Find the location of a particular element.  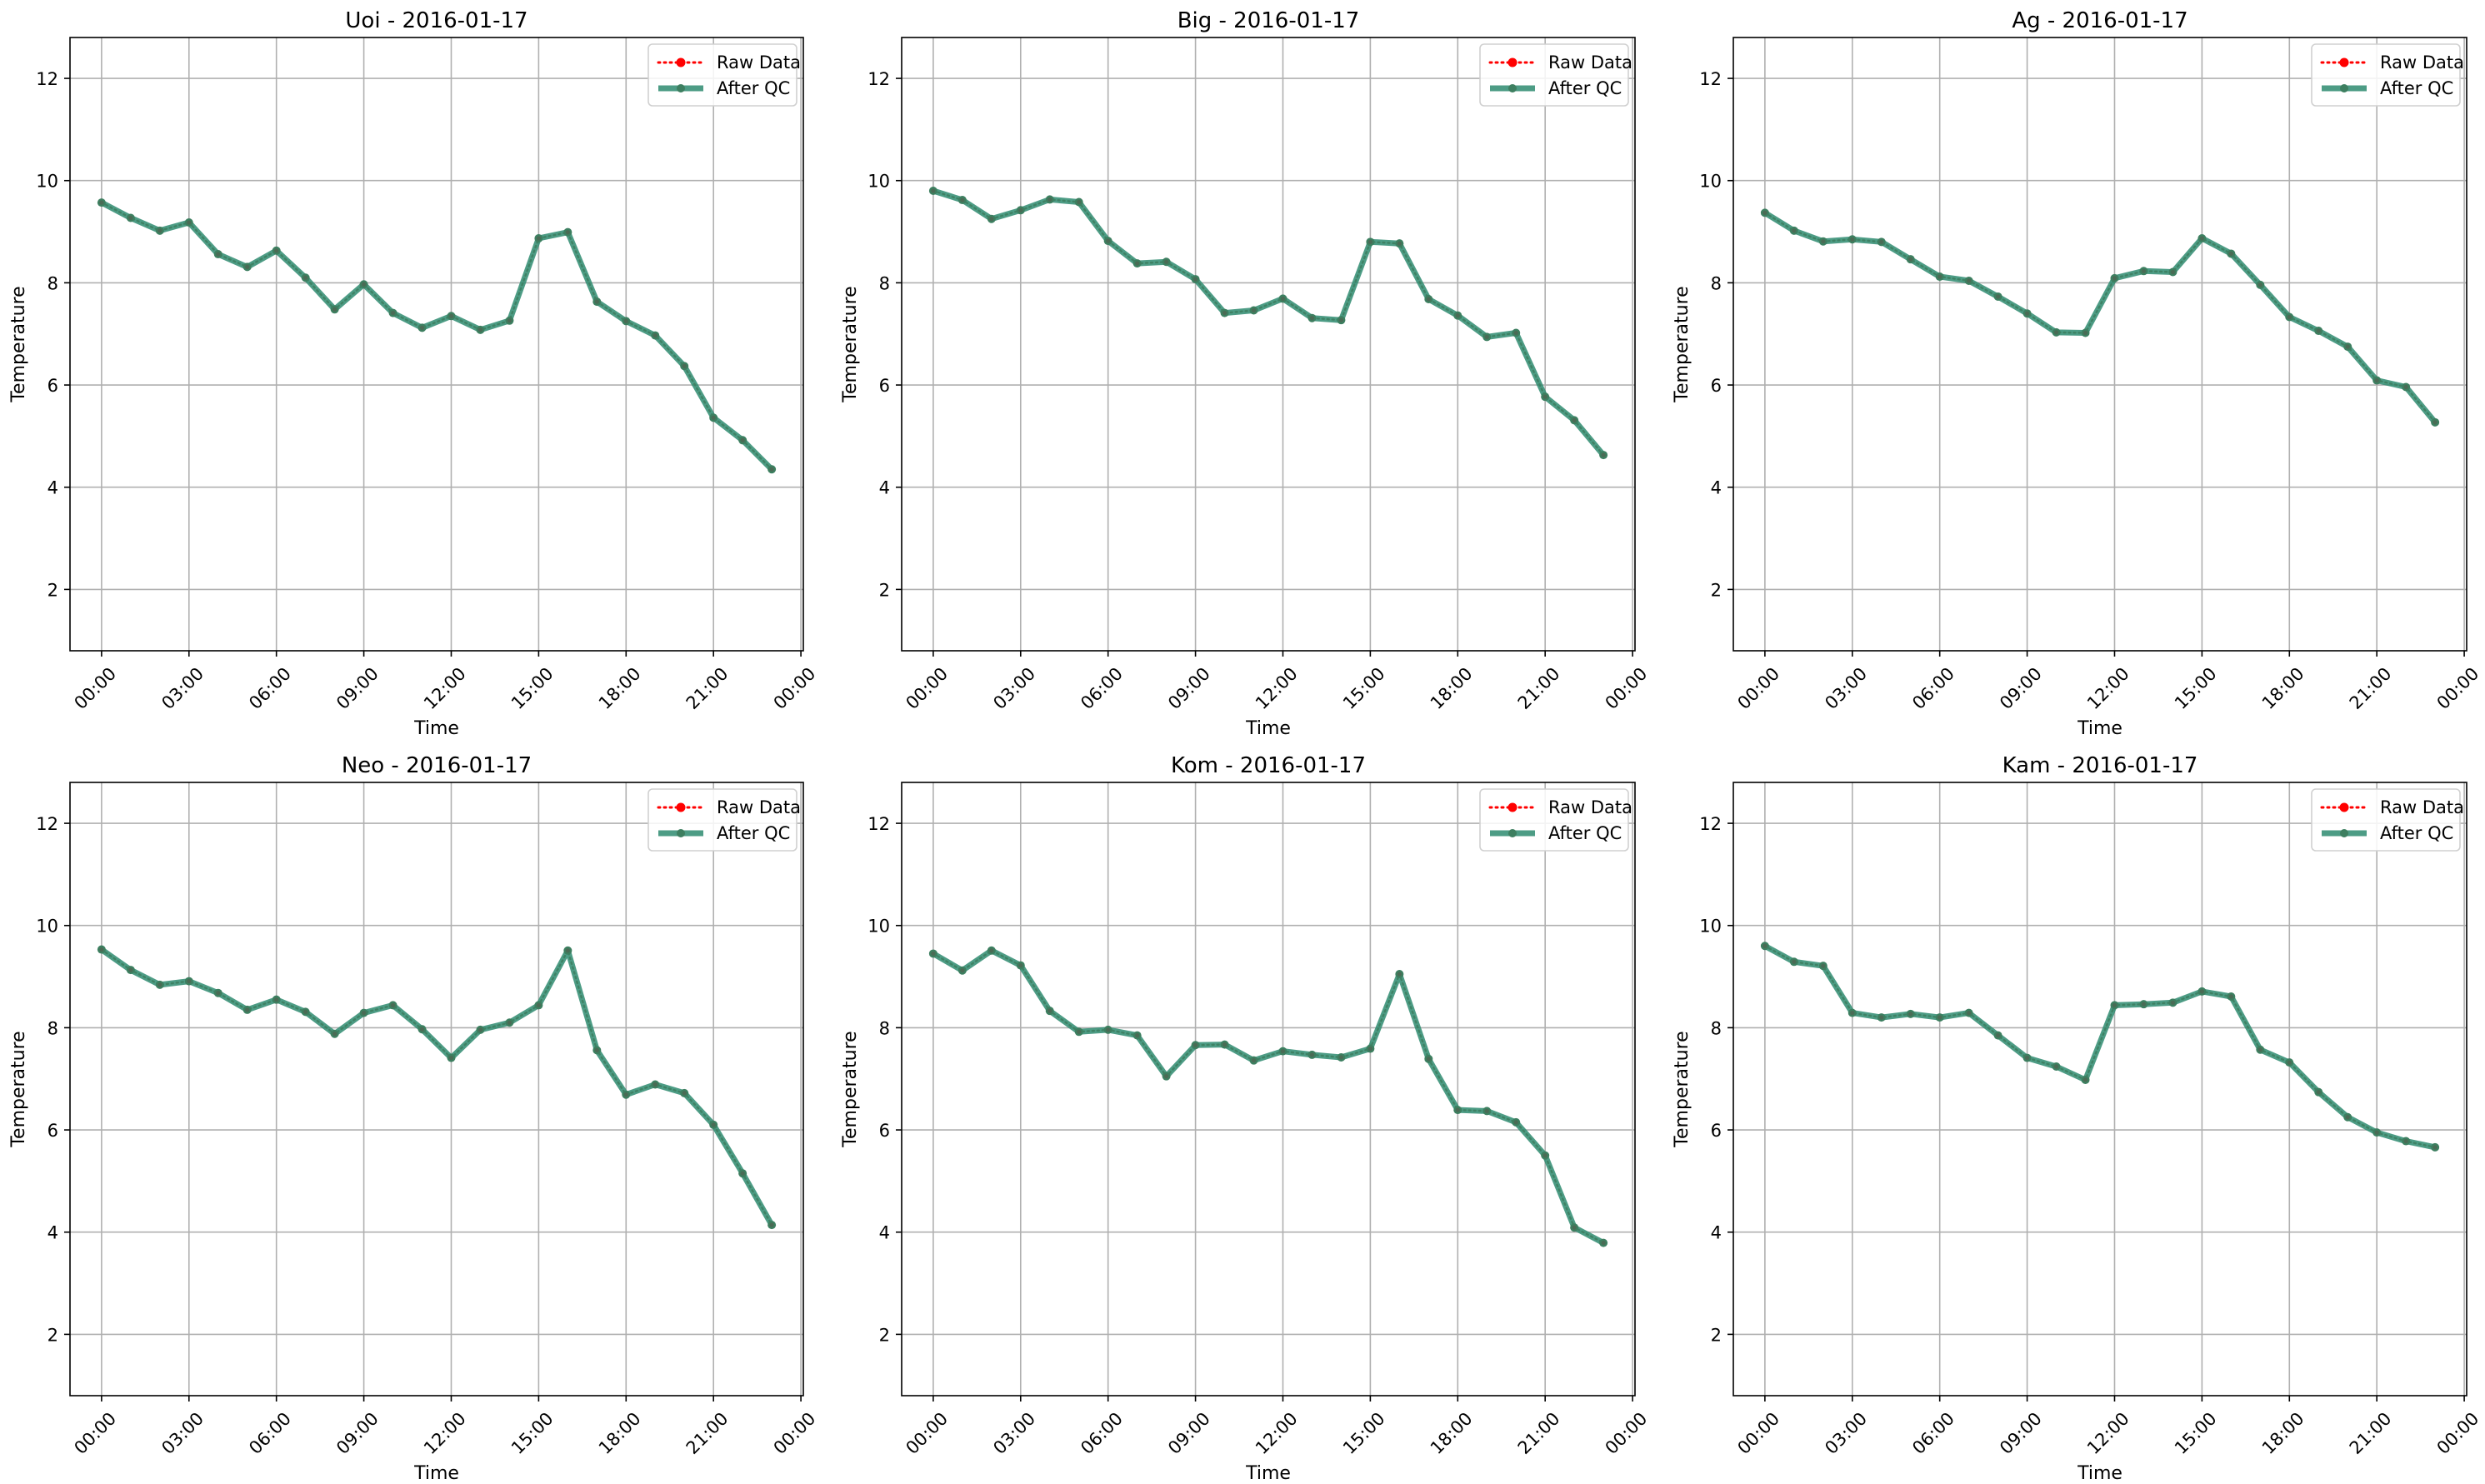

series-points-after-qc is located at coordinates (437, 336).